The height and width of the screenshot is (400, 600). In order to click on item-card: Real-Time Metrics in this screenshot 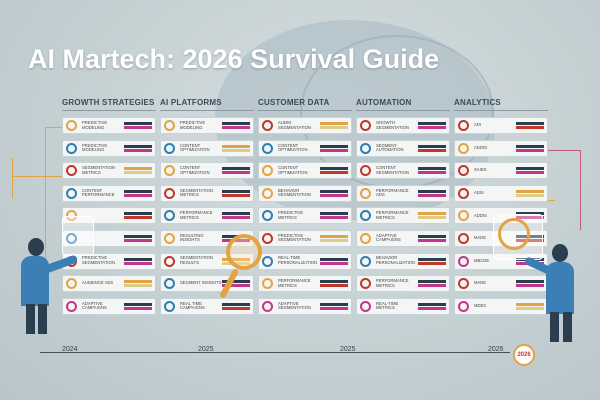, I will do `click(403, 306)`.